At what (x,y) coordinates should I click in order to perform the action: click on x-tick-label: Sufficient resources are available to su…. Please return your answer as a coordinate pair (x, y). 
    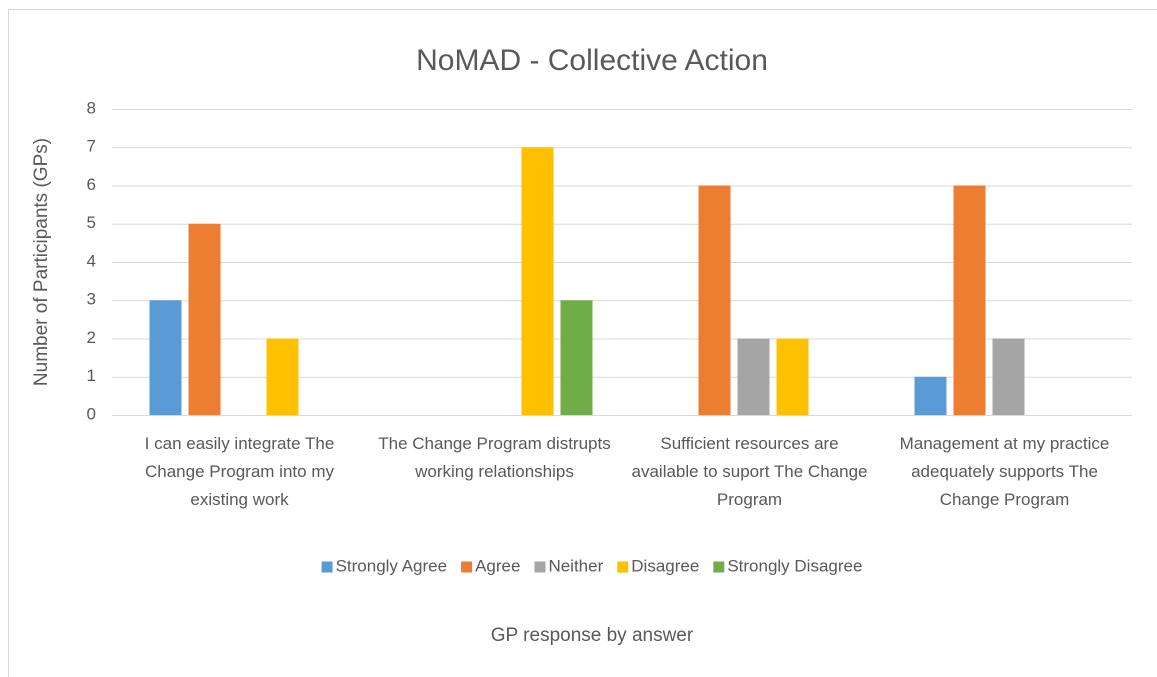
    Looking at the image, I should click on (749, 471).